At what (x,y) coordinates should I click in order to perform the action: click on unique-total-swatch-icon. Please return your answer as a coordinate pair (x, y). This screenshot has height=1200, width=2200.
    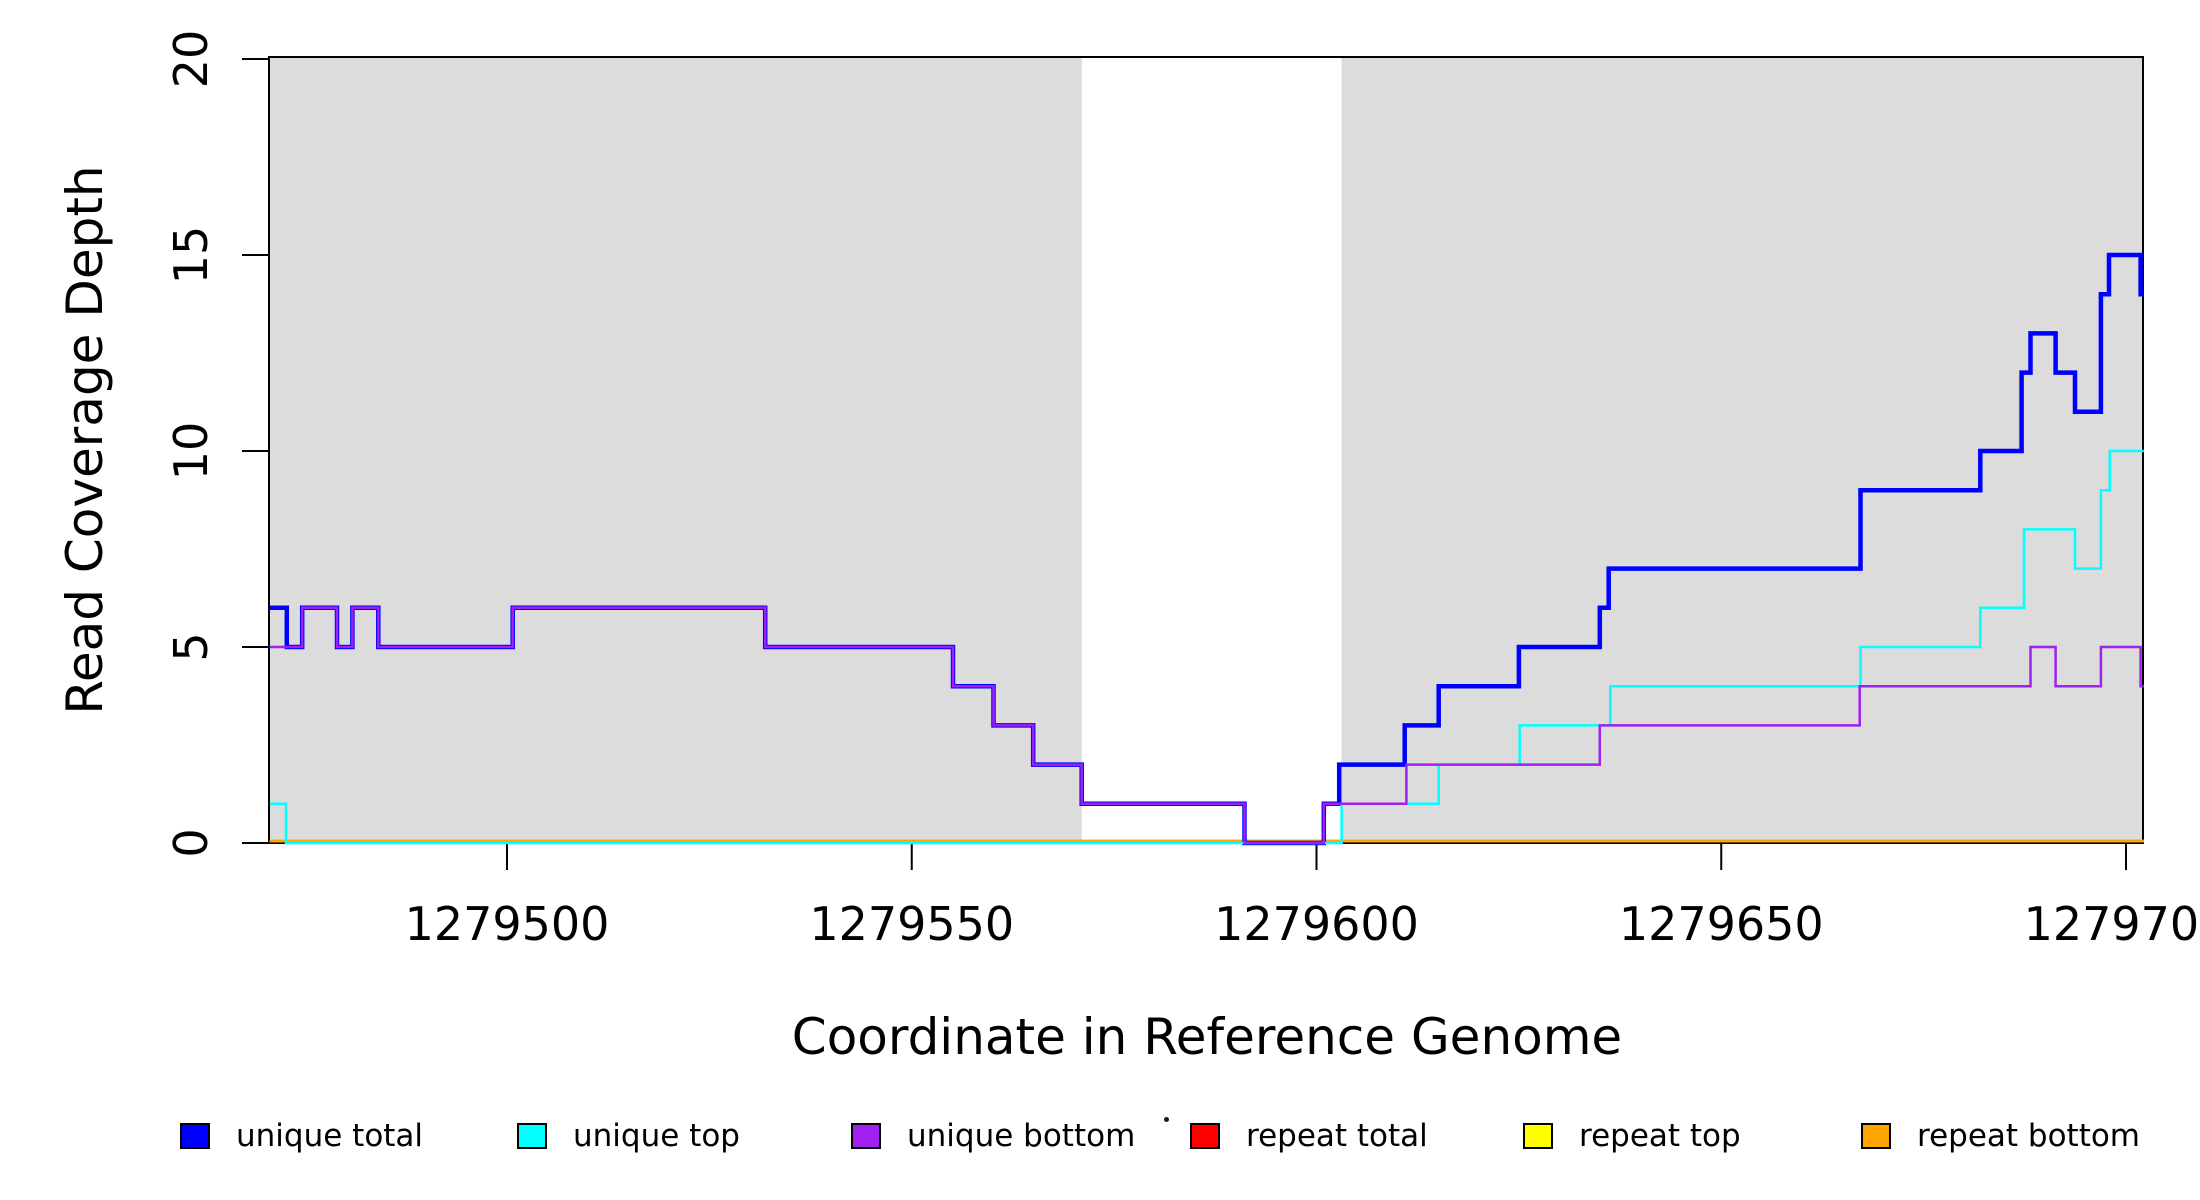
    Looking at the image, I should click on (195, 1136).